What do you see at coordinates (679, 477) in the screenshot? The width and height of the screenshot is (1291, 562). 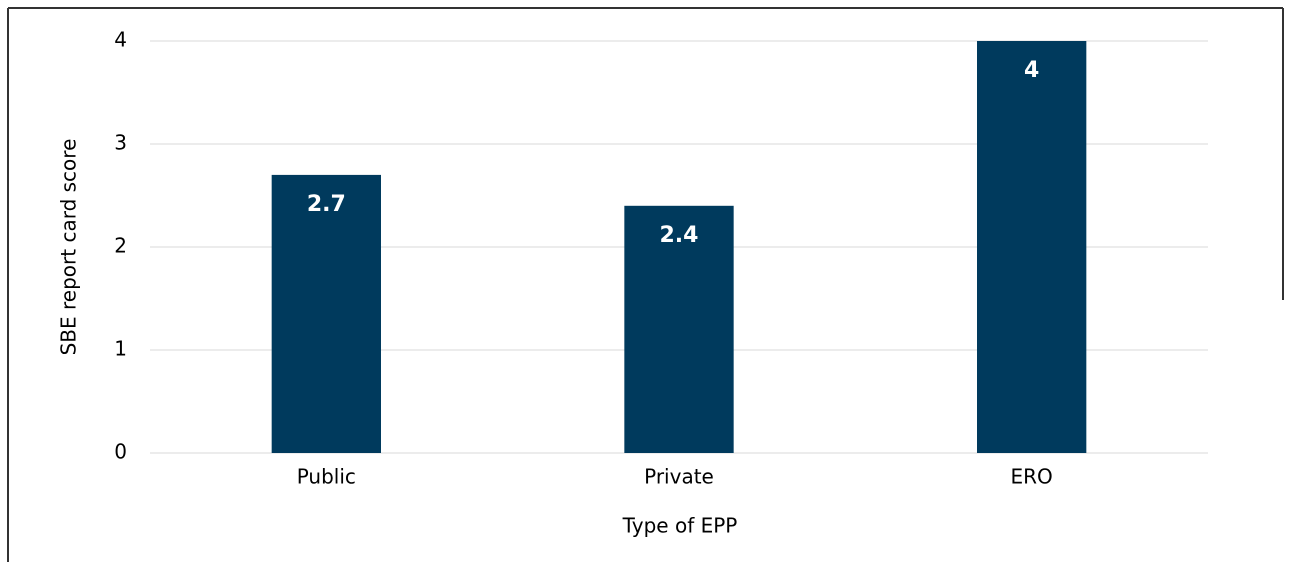 I see `x-tick-label: Private` at bounding box center [679, 477].